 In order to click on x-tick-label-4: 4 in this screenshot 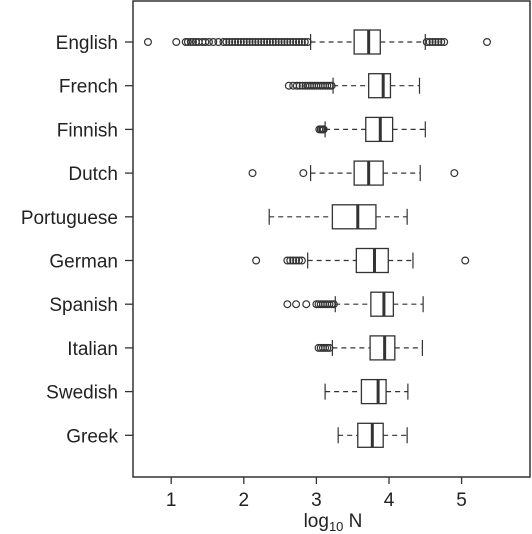, I will do `click(389, 500)`.